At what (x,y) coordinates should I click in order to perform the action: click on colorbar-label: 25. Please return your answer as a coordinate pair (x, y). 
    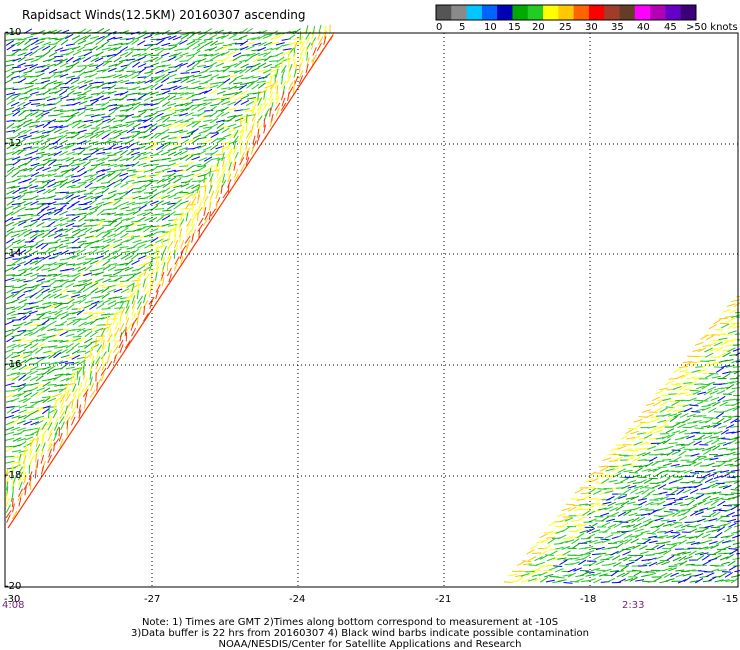
    Looking at the image, I should click on (565, 27).